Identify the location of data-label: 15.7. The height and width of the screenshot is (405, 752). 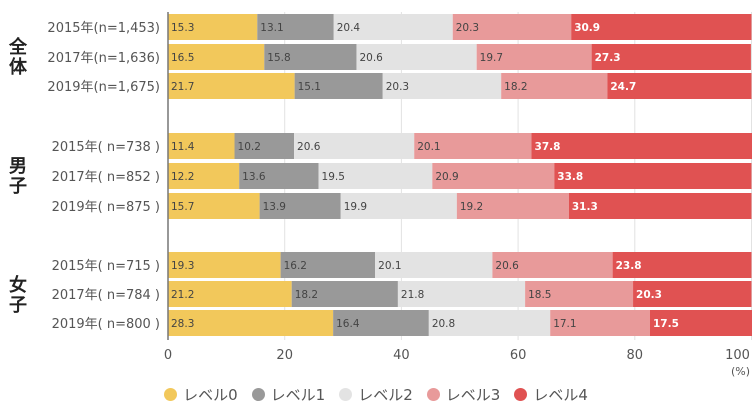
(182, 207).